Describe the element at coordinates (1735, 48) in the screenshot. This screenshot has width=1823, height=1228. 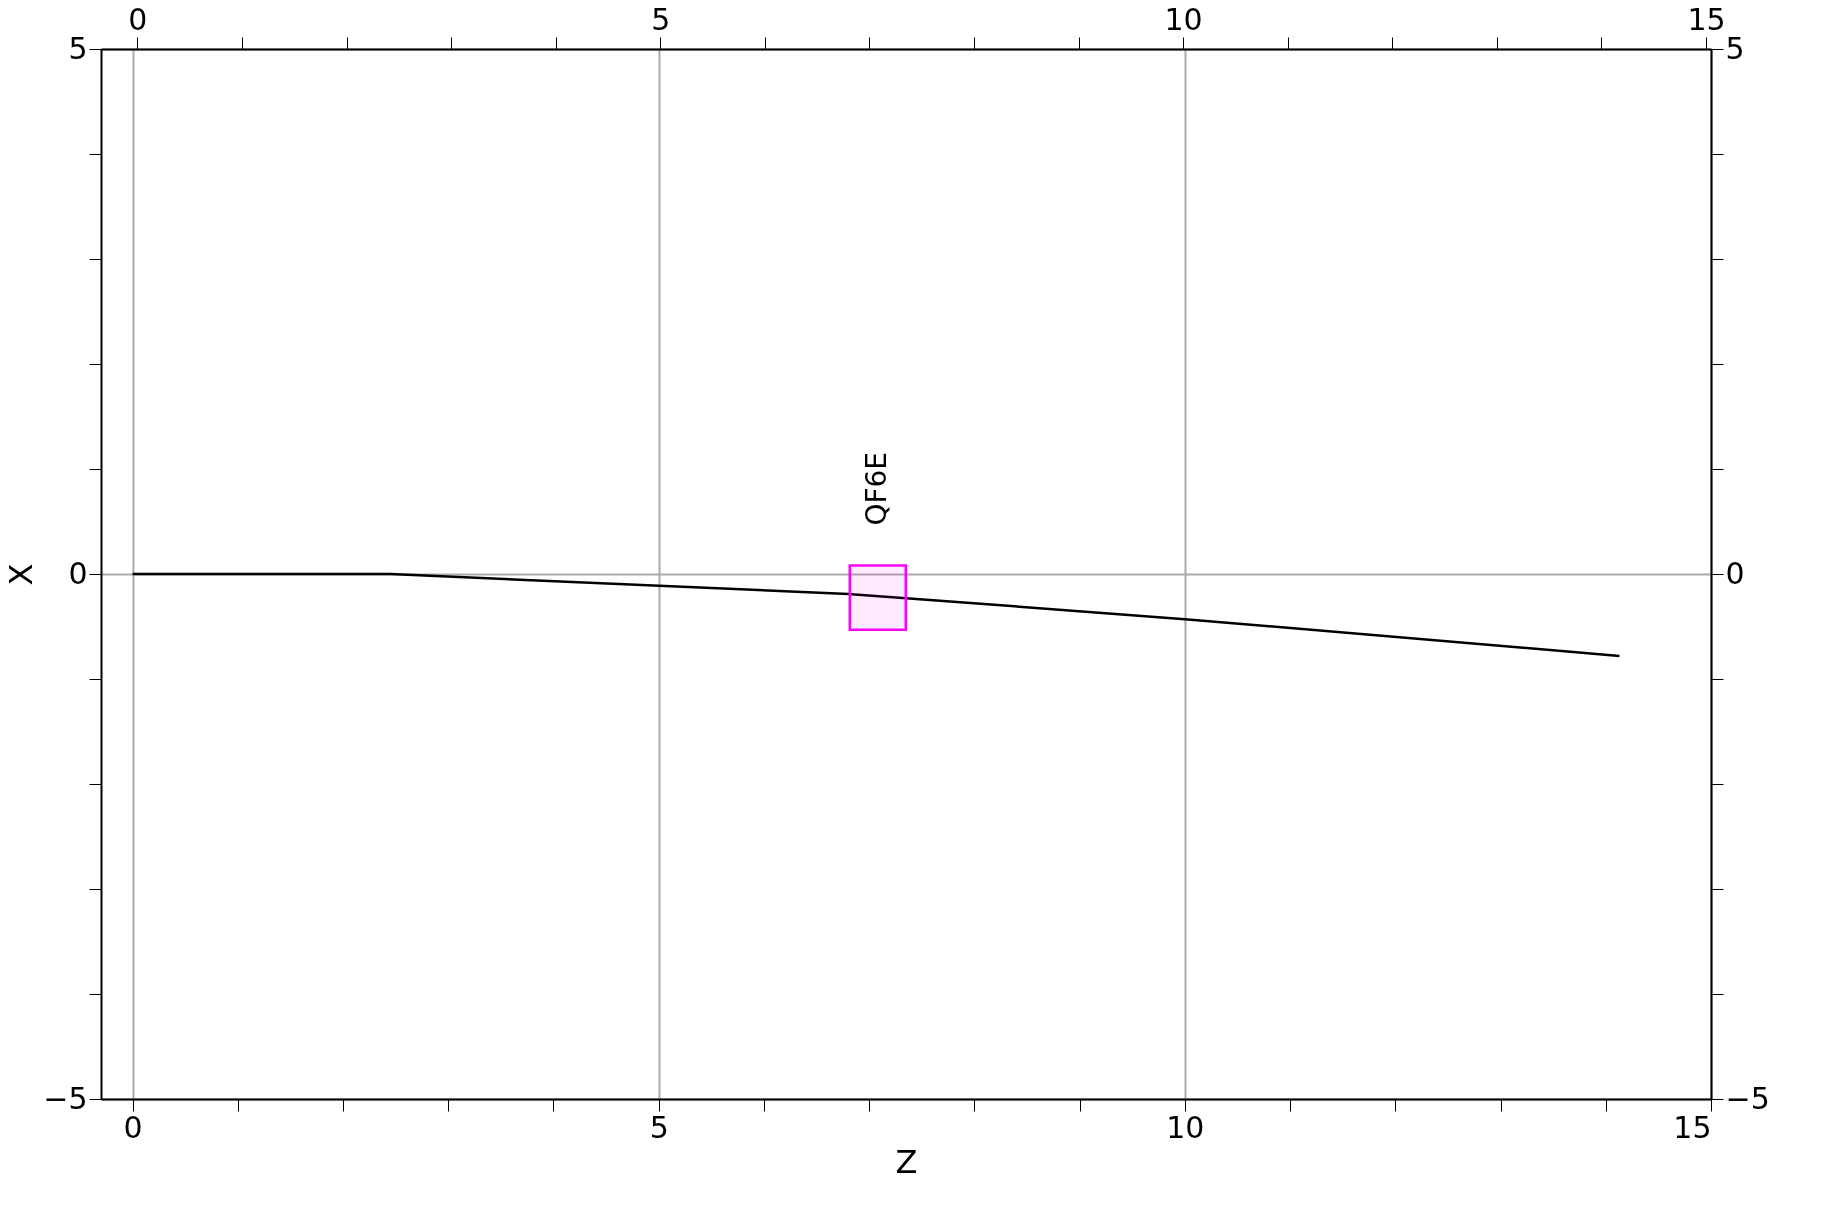
I see `y2-tick-label: 5` at that location.